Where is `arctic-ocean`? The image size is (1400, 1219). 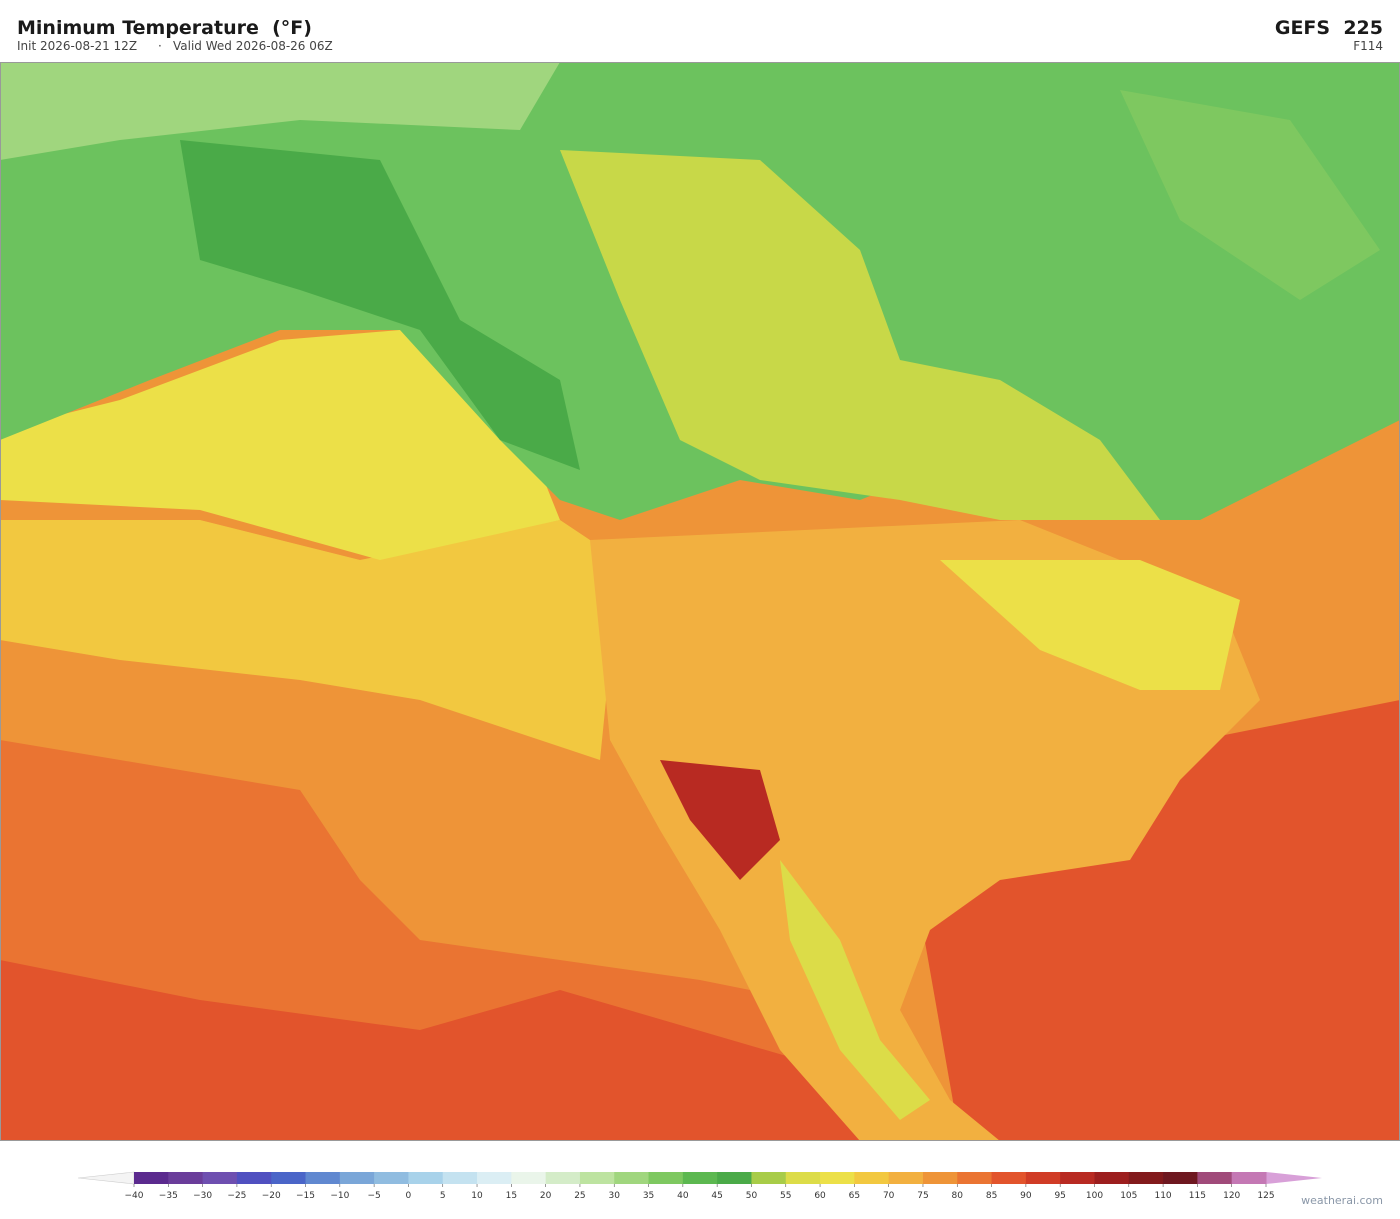
arctic-ocean is located at coordinates (280, 111).